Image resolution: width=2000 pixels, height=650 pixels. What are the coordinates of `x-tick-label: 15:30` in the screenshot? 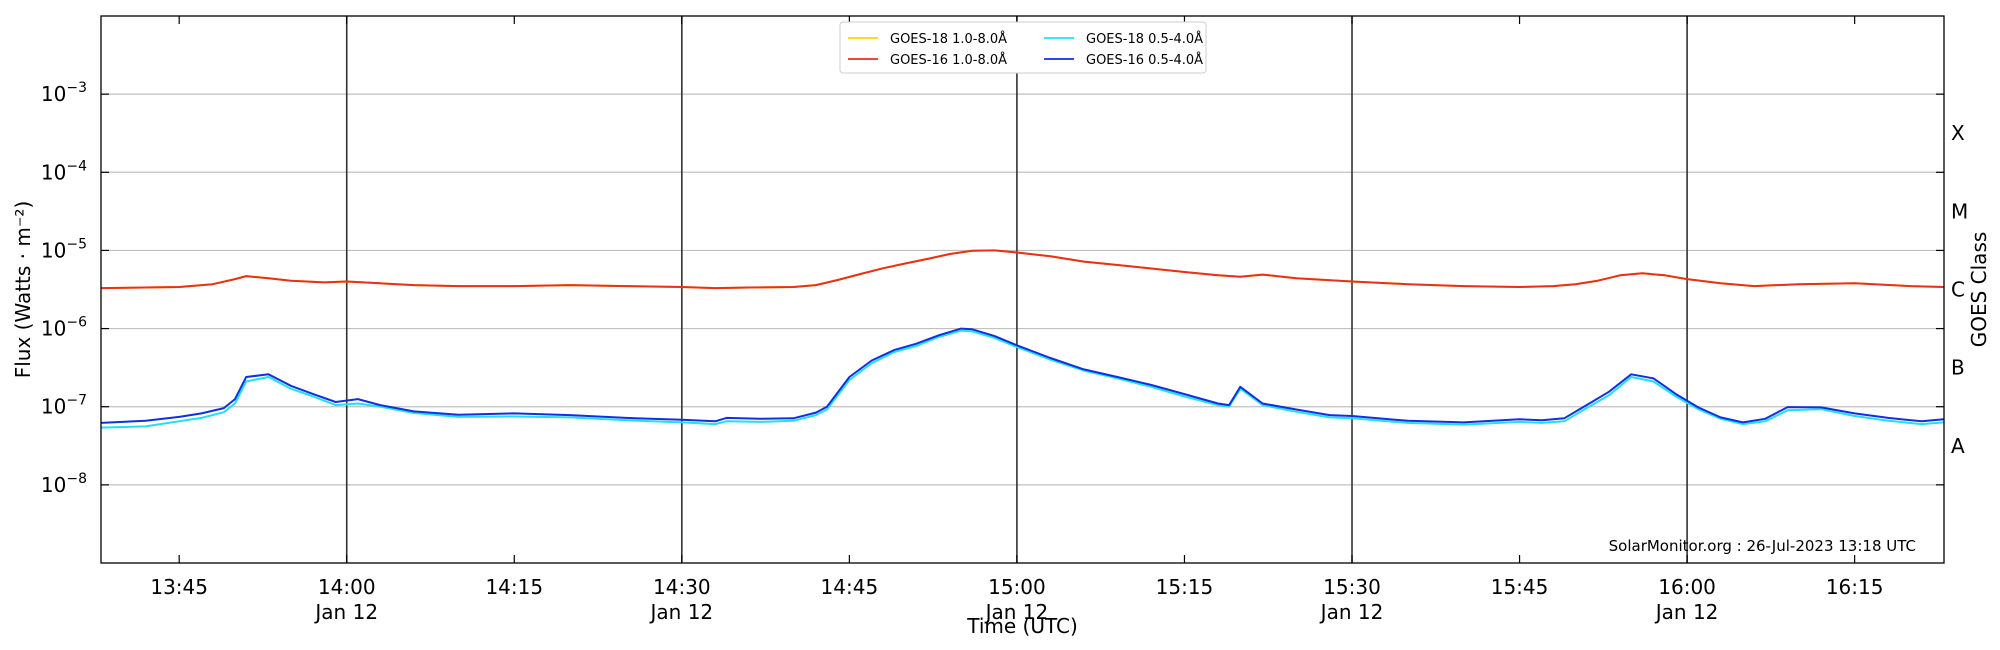 It's located at (1352, 587).